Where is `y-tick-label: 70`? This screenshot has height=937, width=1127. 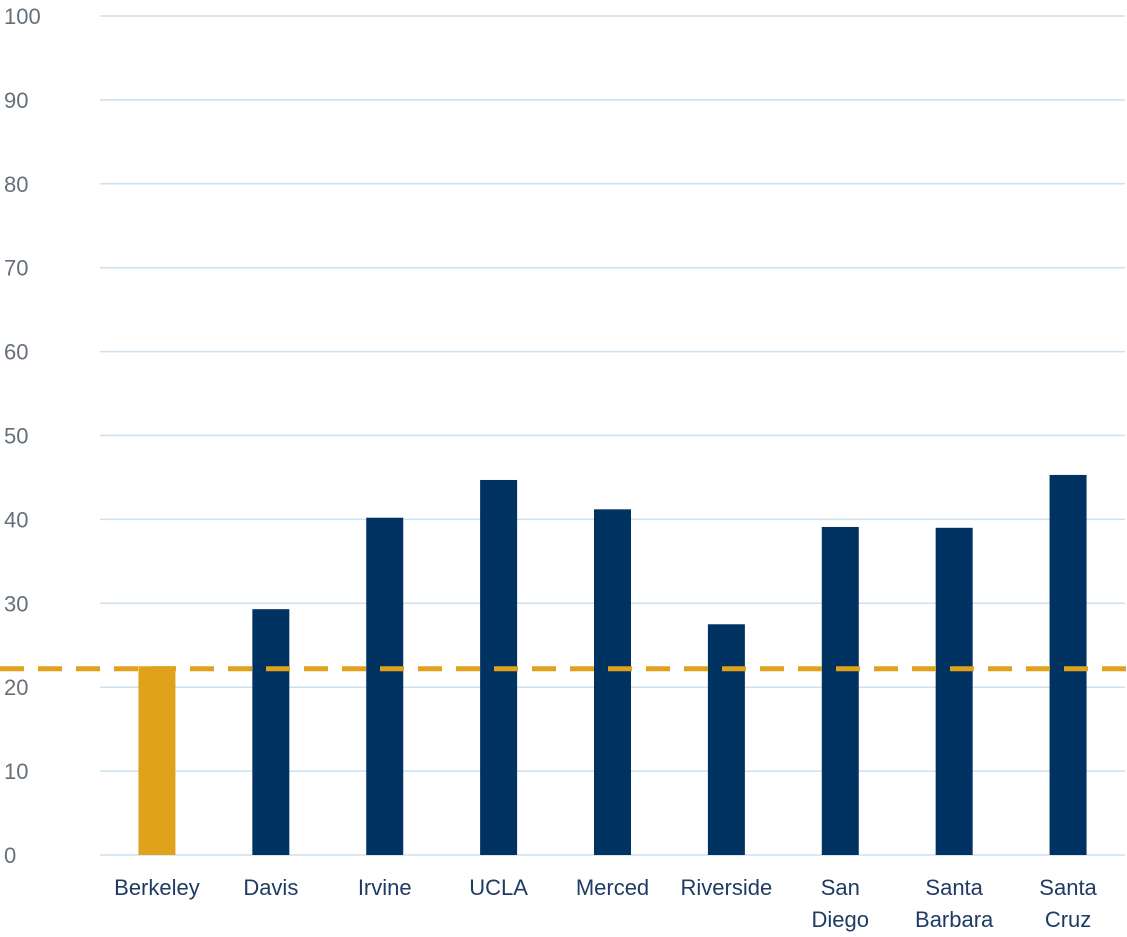 y-tick-label: 70 is located at coordinates (16, 268).